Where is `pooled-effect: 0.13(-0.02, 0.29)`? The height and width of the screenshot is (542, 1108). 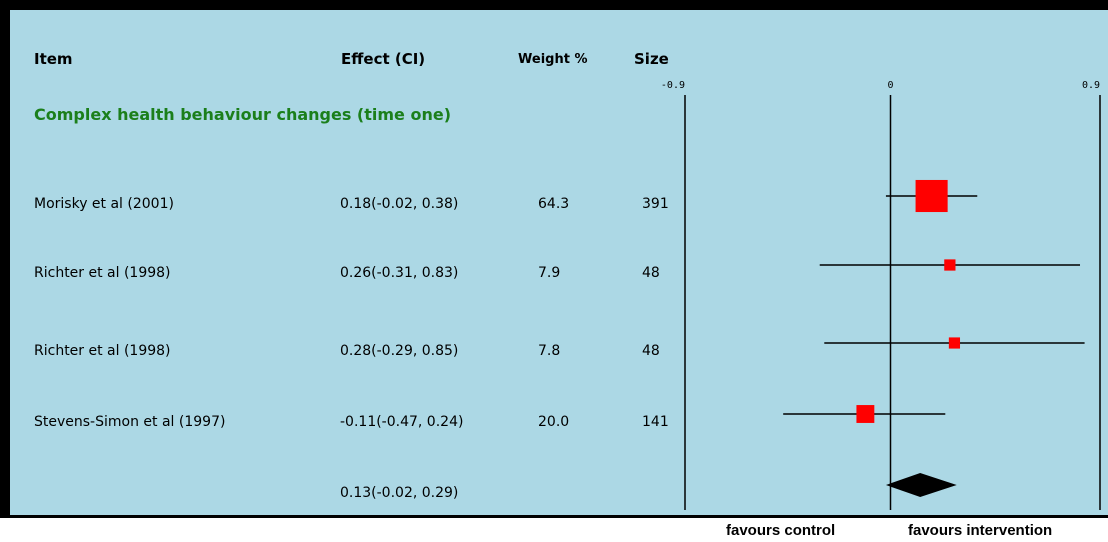
pooled-effect: 0.13(-0.02, 0.29) is located at coordinates (399, 493).